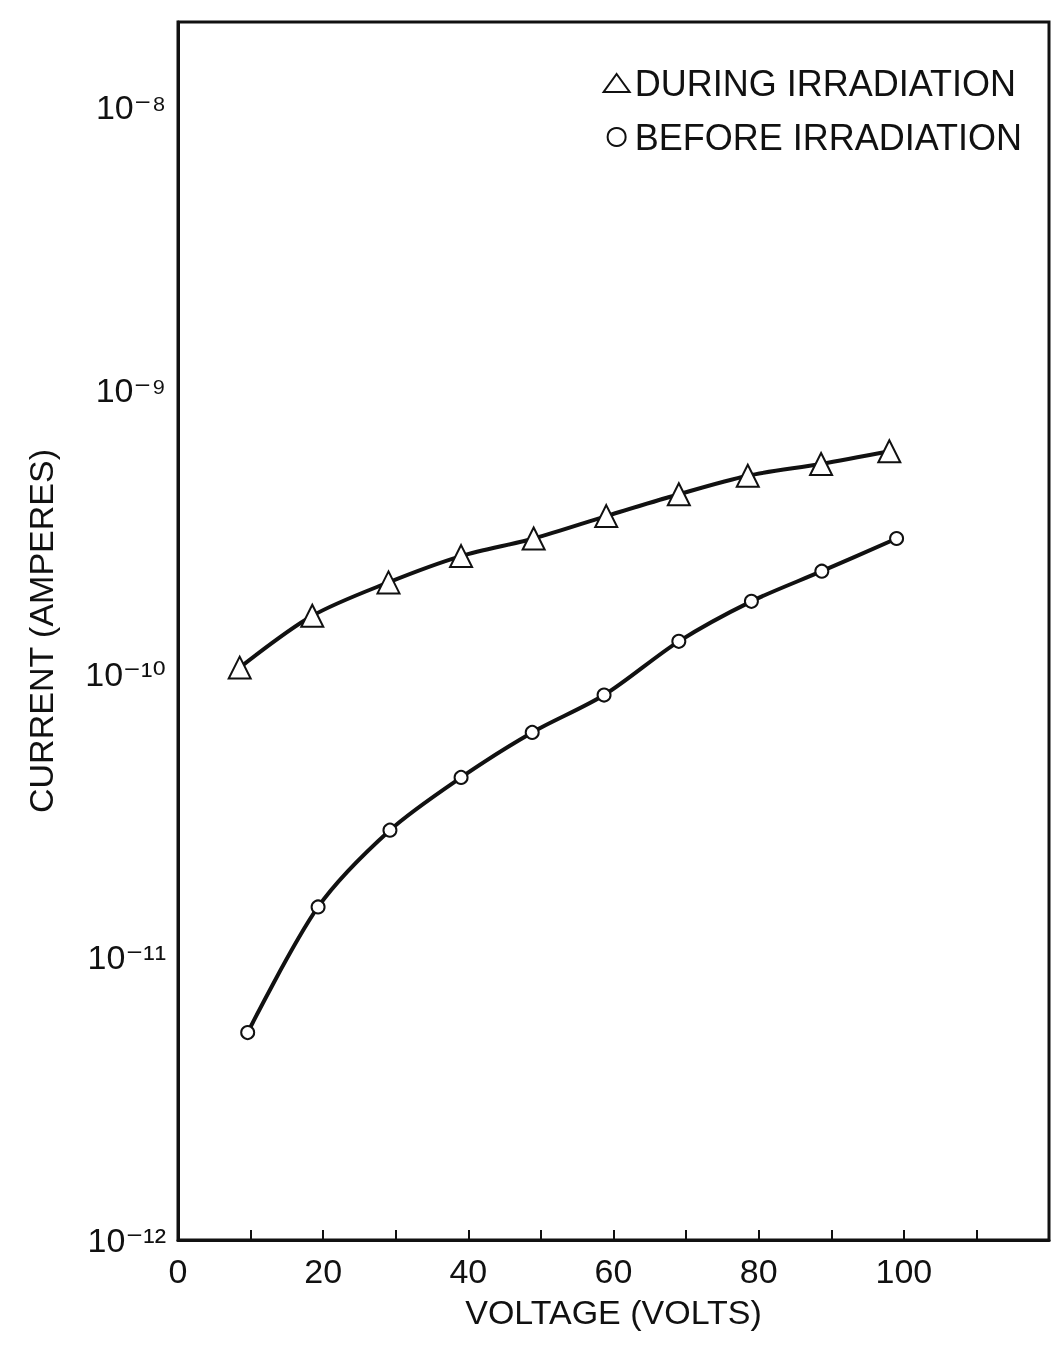  Describe the element at coordinates (828, 137) in the screenshot. I see `legend-label: BEFORE IRRADIATION` at that location.